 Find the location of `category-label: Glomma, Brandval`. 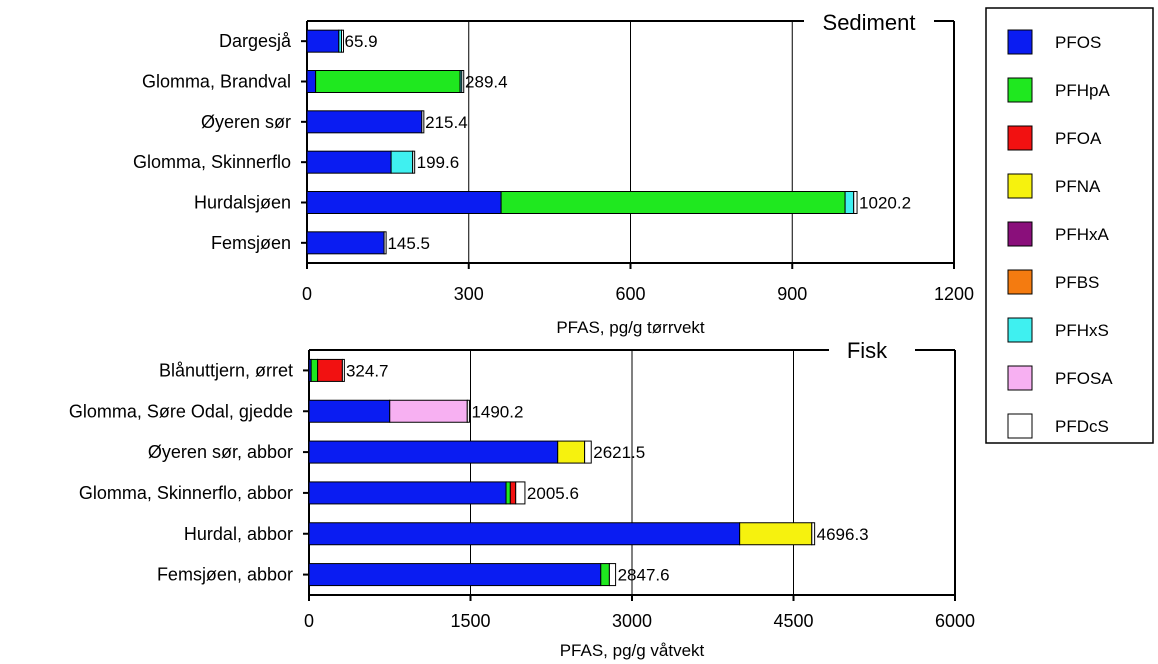

category-label: Glomma, Brandval is located at coordinates (216, 82).